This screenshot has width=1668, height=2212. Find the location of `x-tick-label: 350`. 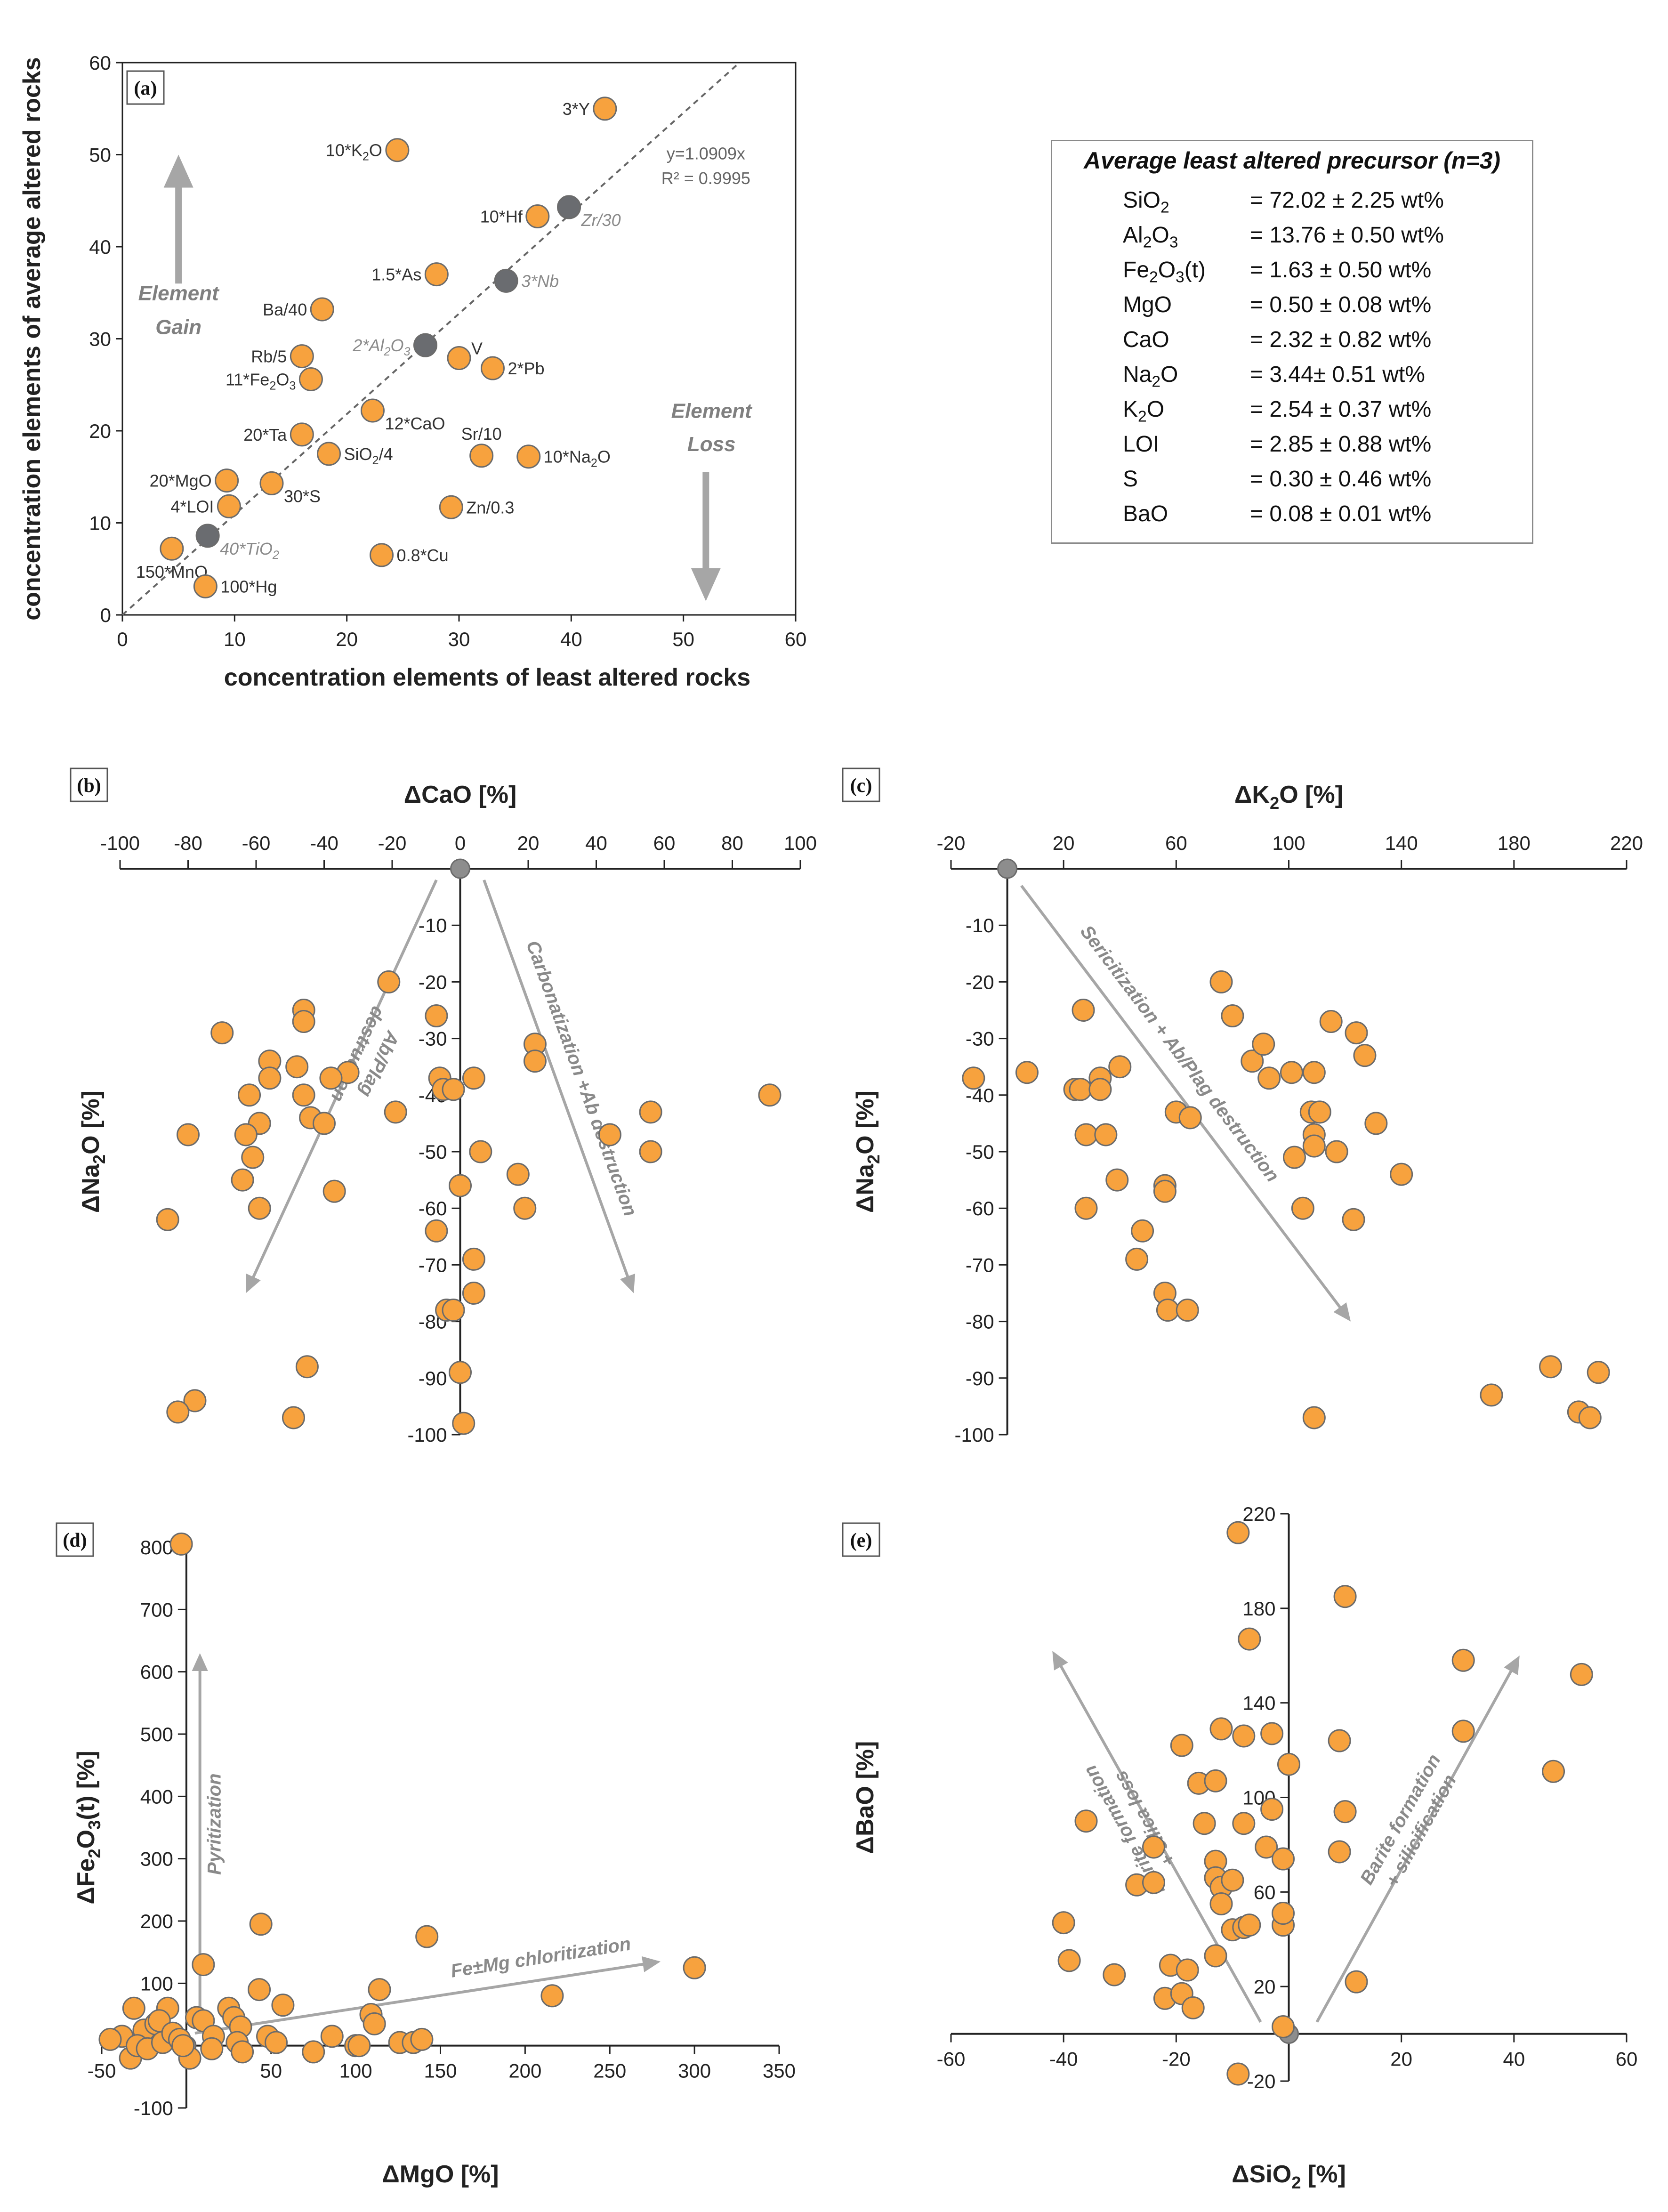

x-tick-label: 350 is located at coordinates (779, 2071).